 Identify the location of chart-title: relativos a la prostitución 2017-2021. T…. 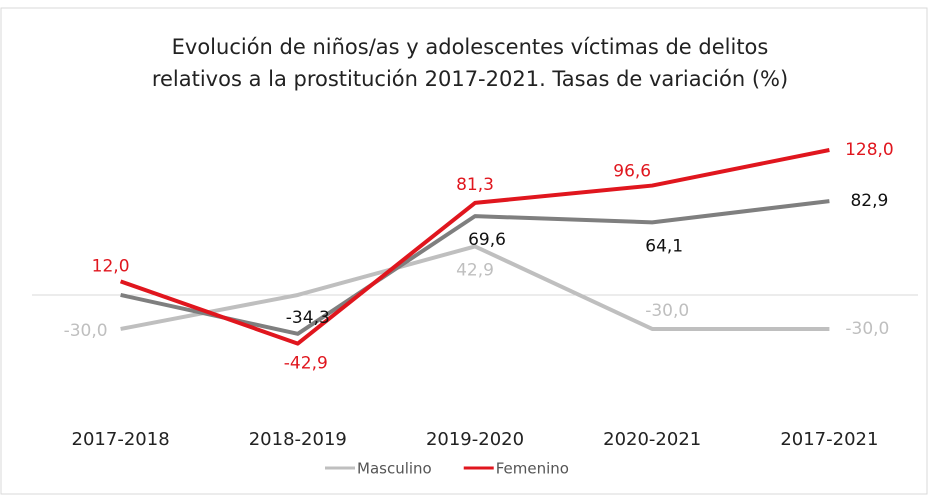
(470, 79).